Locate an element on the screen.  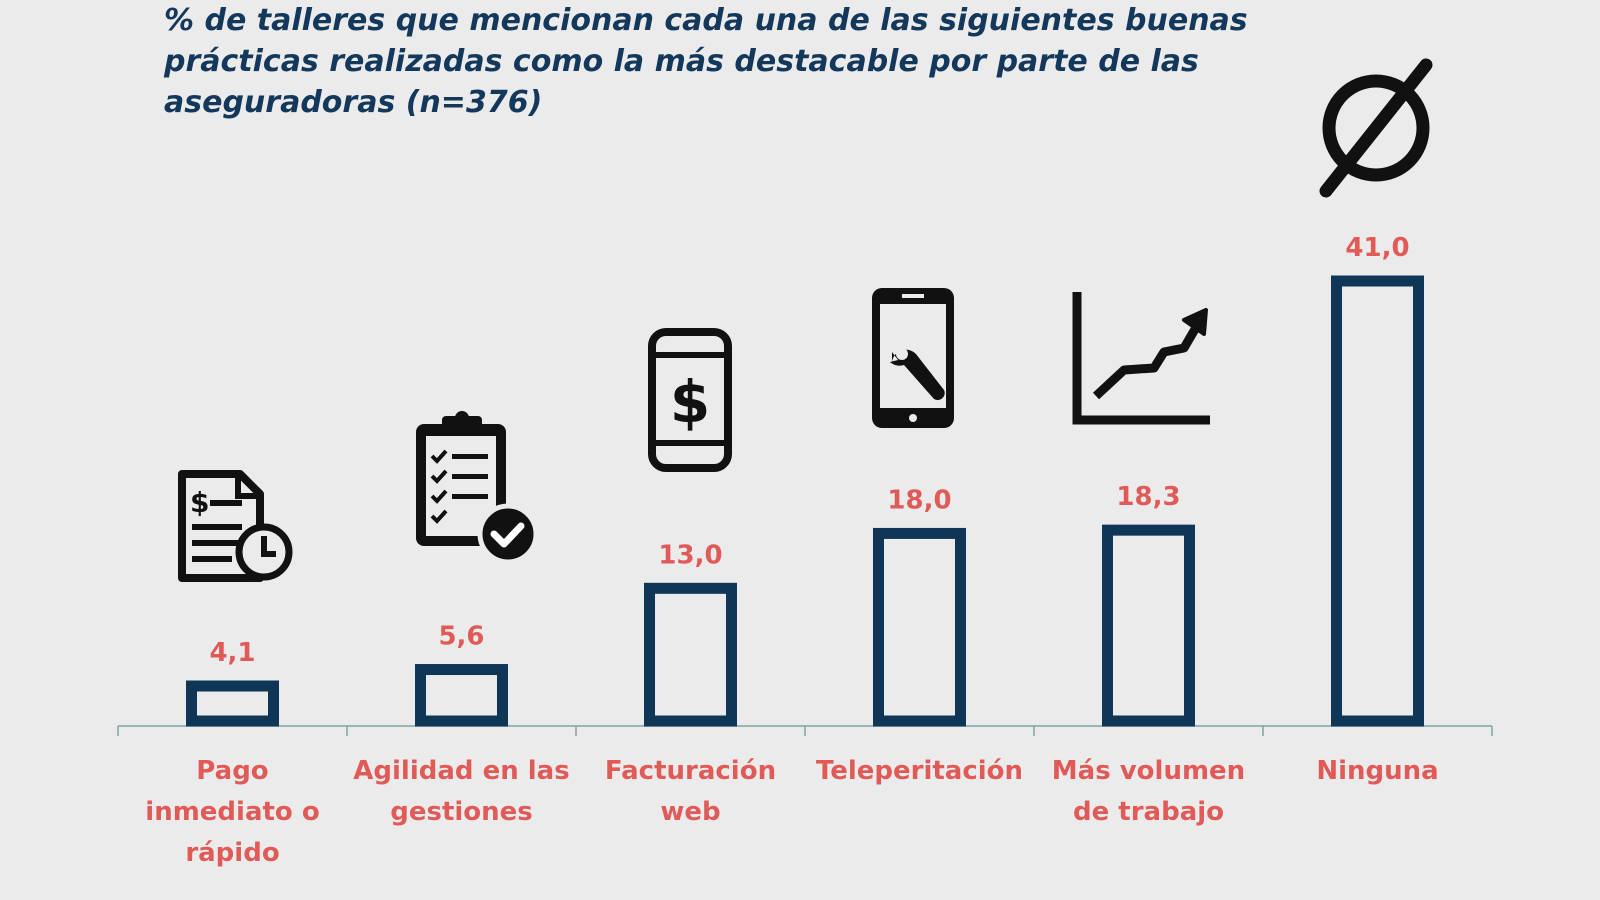
data-label: 5,6 is located at coordinates (461, 637).